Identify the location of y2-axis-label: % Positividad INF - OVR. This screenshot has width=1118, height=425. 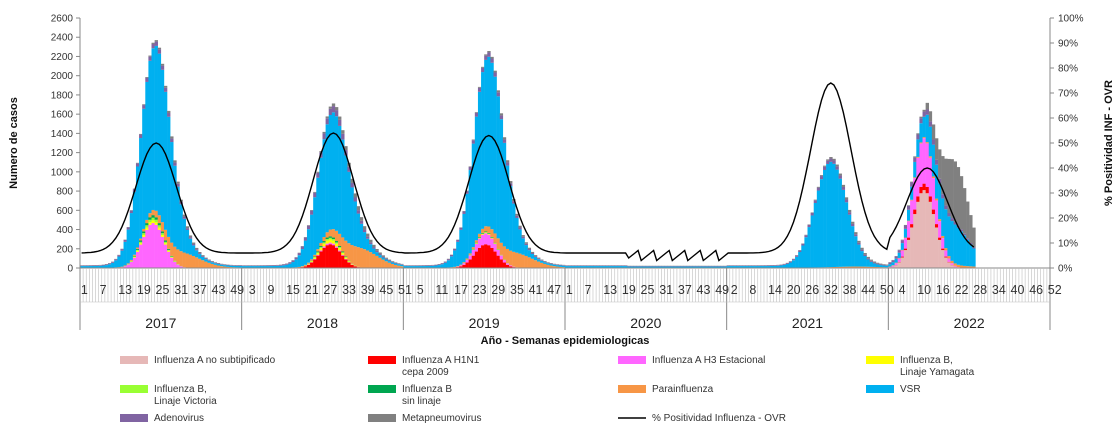
(1109, 143).